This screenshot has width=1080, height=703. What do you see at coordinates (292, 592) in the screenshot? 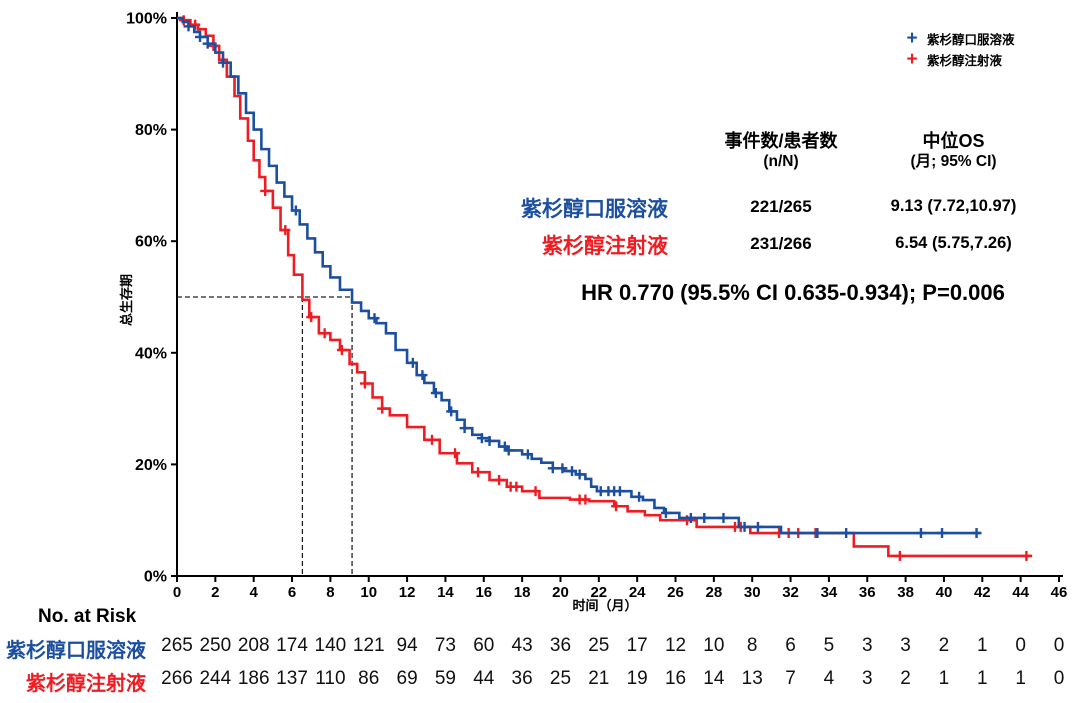
I see `x-tick-label: 6` at bounding box center [292, 592].